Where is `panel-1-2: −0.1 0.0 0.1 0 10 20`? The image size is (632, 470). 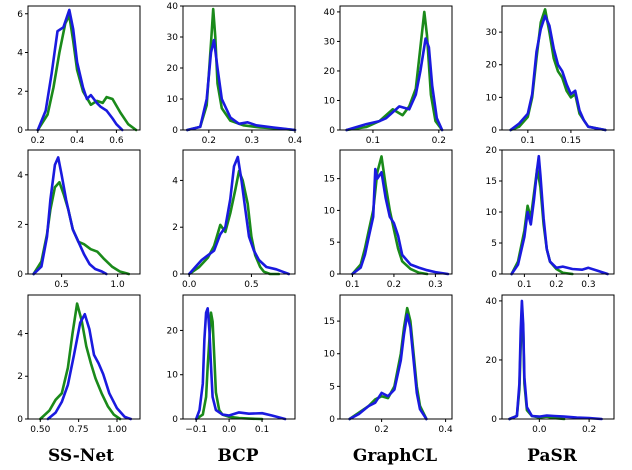
panel-1-2: −0.1 0.0 0.1 0 10 20 is located at coordinates (231, 364).